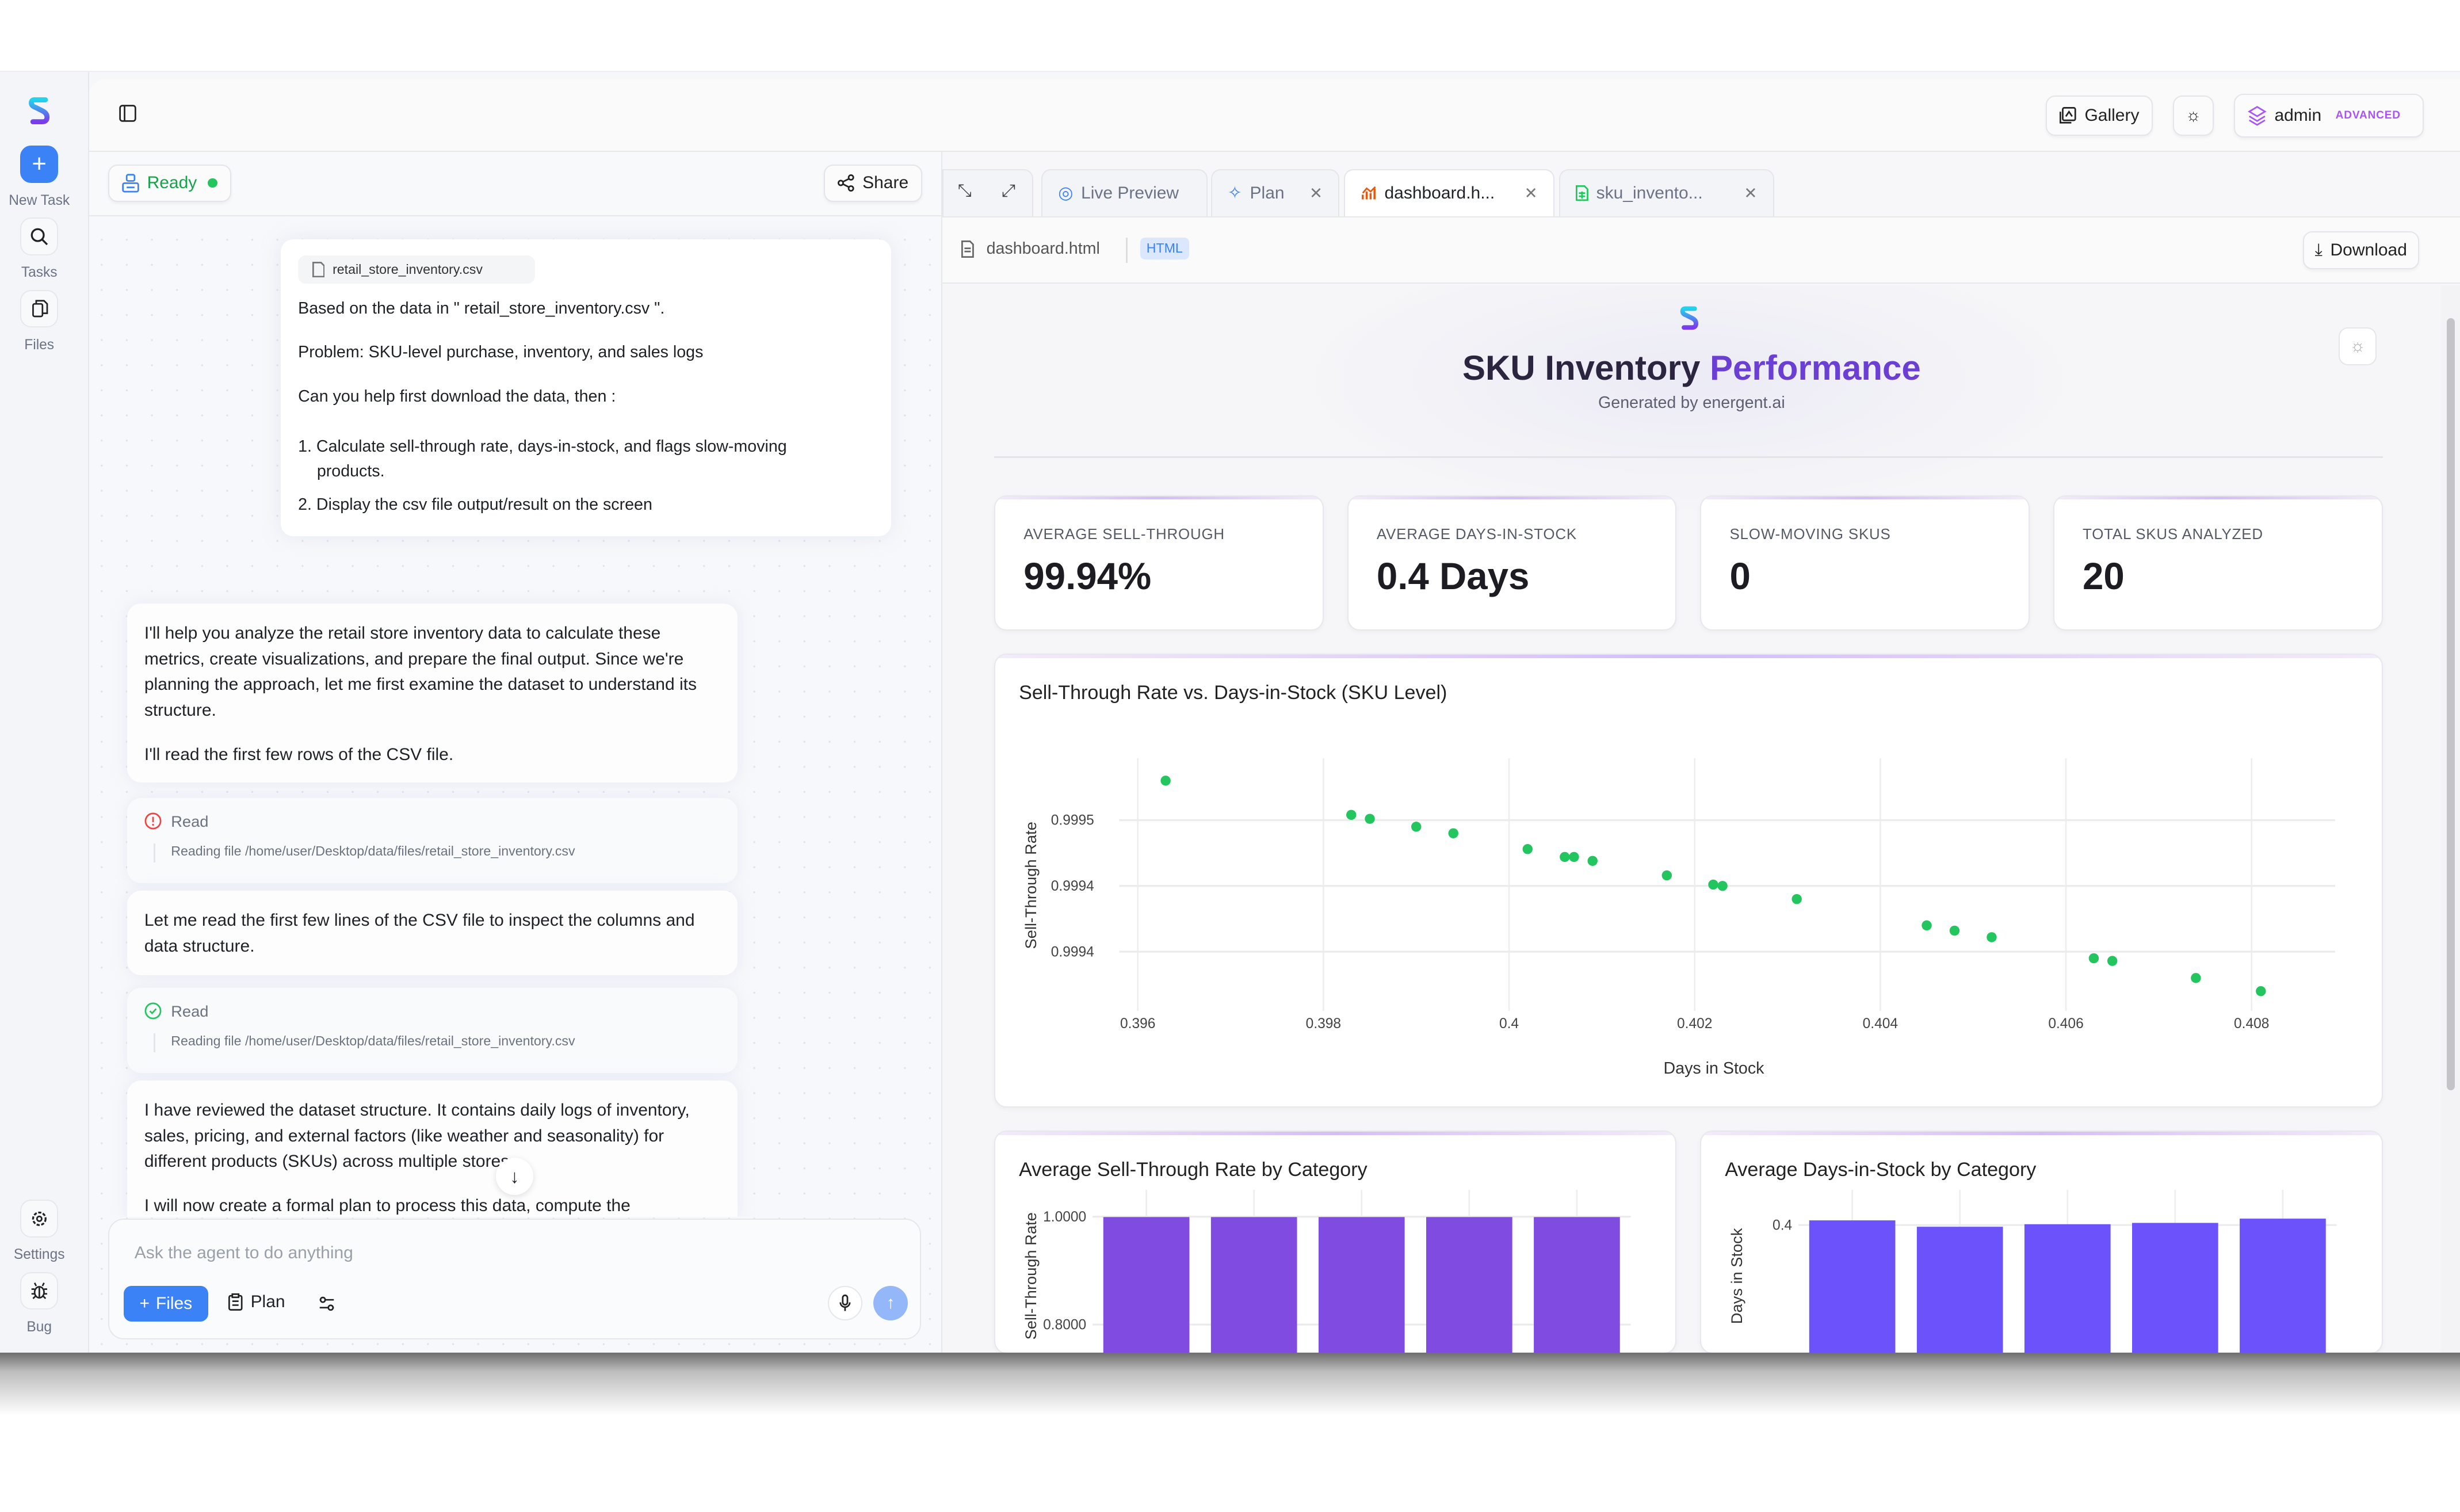 Image resolution: width=2460 pixels, height=1512 pixels. What do you see at coordinates (1512, 563) in the screenshot?
I see `kpi-card: AVERAGE DAYS-IN-STOCK 0.4 Days` at bounding box center [1512, 563].